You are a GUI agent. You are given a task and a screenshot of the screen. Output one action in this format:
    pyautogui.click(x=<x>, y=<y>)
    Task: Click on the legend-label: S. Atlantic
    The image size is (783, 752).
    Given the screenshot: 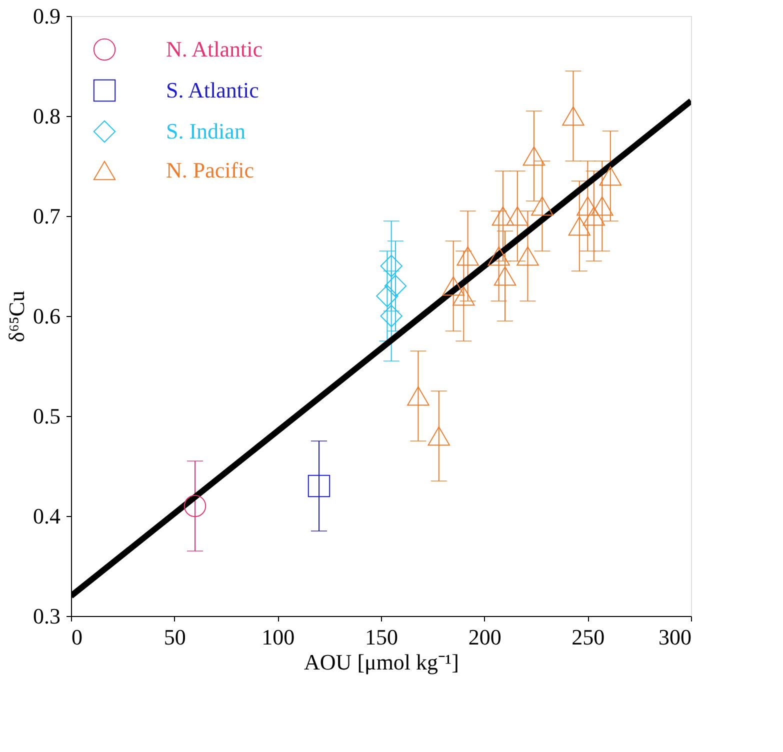 What is the action you would take?
    pyautogui.click(x=213, y=90)
    